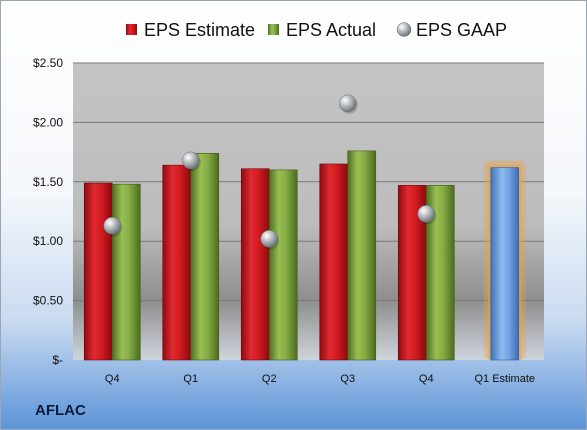 The image size is (587, 430). Describe the element at coordinates (48, 182) in the screenshot. I see `y-tick-label: $1.50` at that location.